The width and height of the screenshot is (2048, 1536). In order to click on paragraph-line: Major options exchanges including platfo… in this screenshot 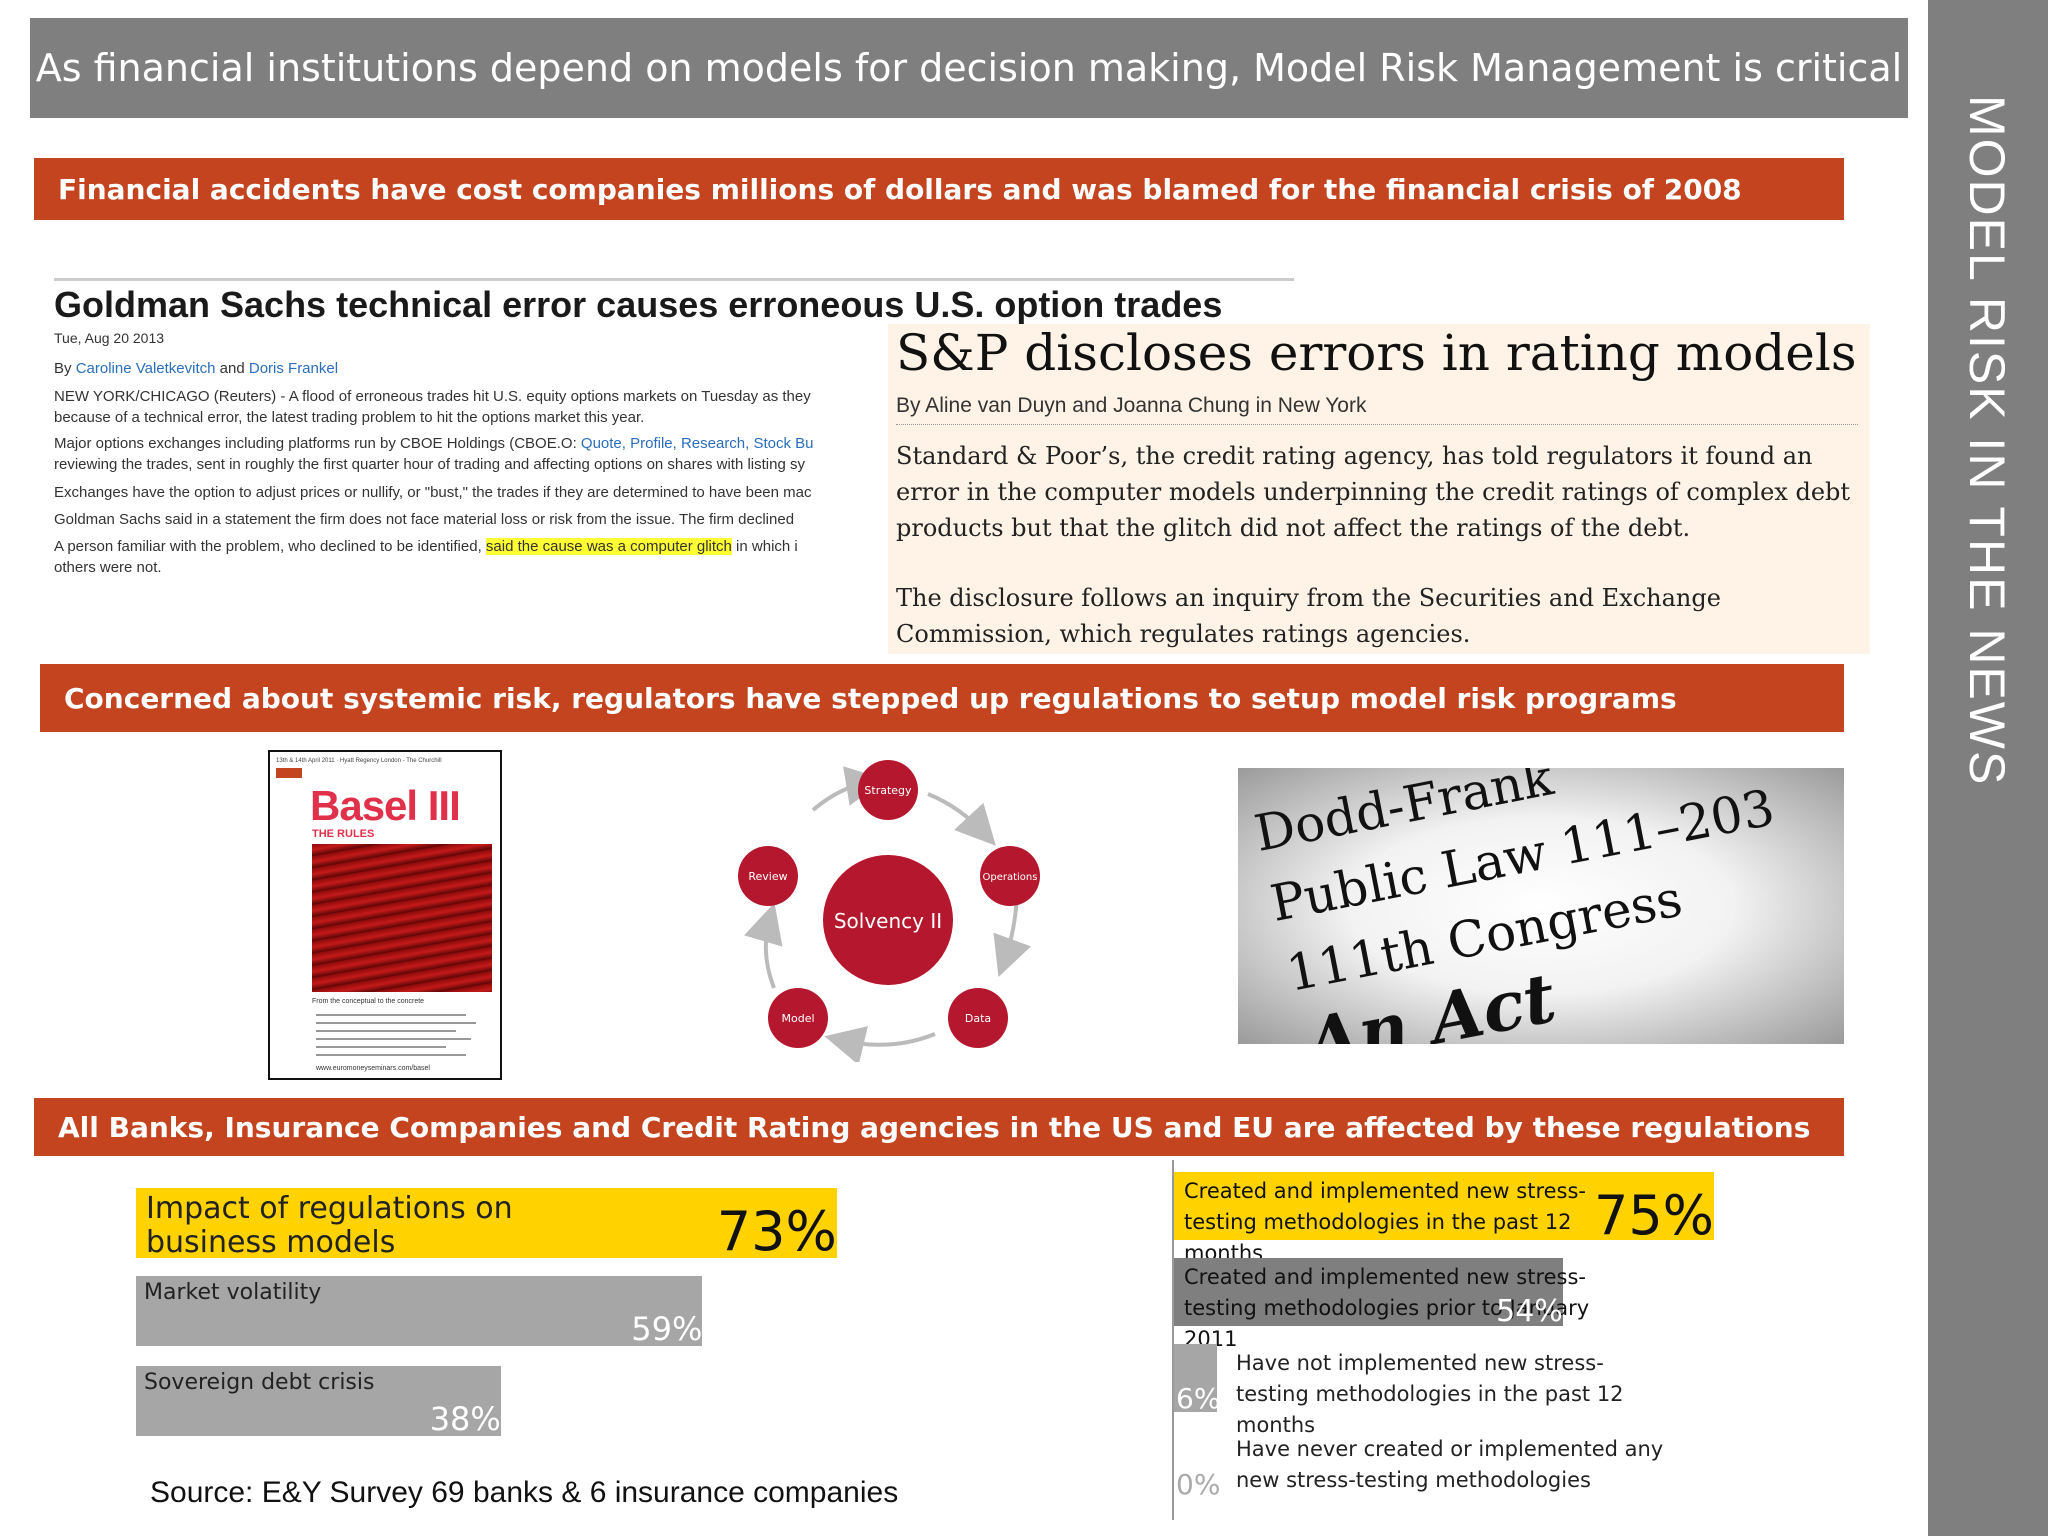, I will do `click(674, 443)`.